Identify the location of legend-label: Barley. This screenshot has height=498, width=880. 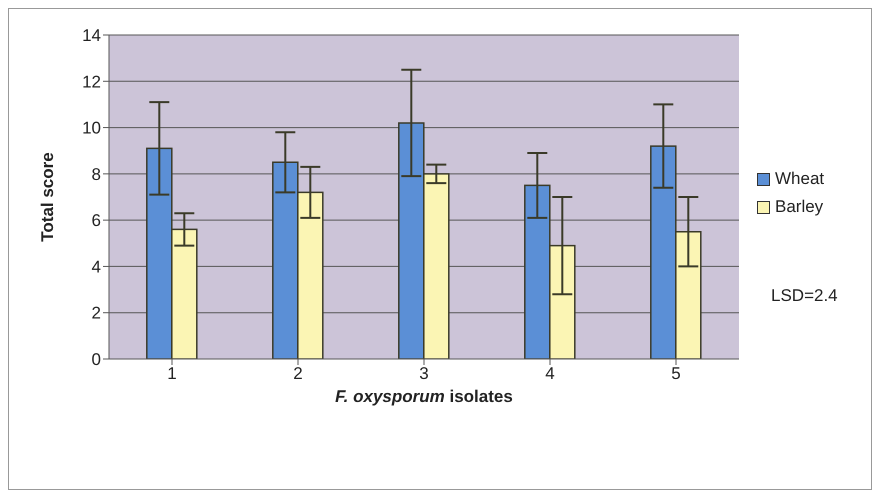
(799, 207).